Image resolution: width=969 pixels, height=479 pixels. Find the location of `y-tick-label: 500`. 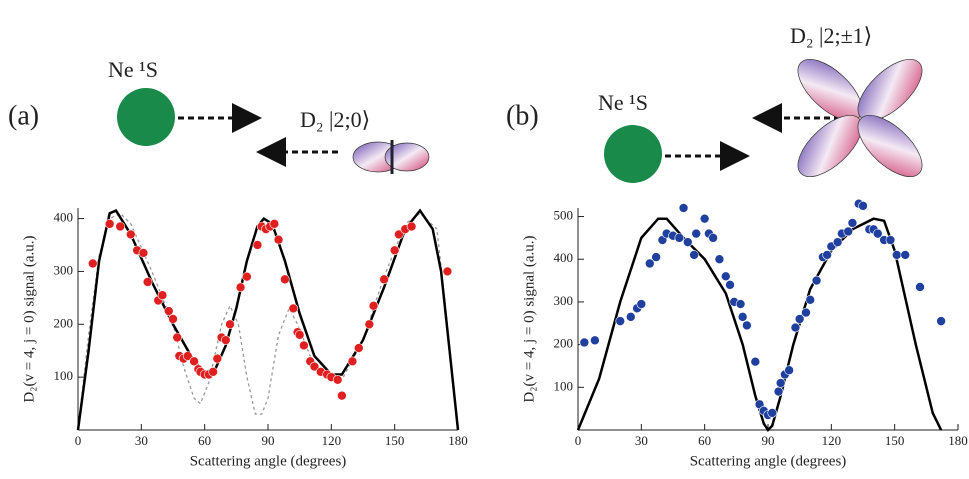

y-tick-label: 500 is located at coordinates (564, 215).